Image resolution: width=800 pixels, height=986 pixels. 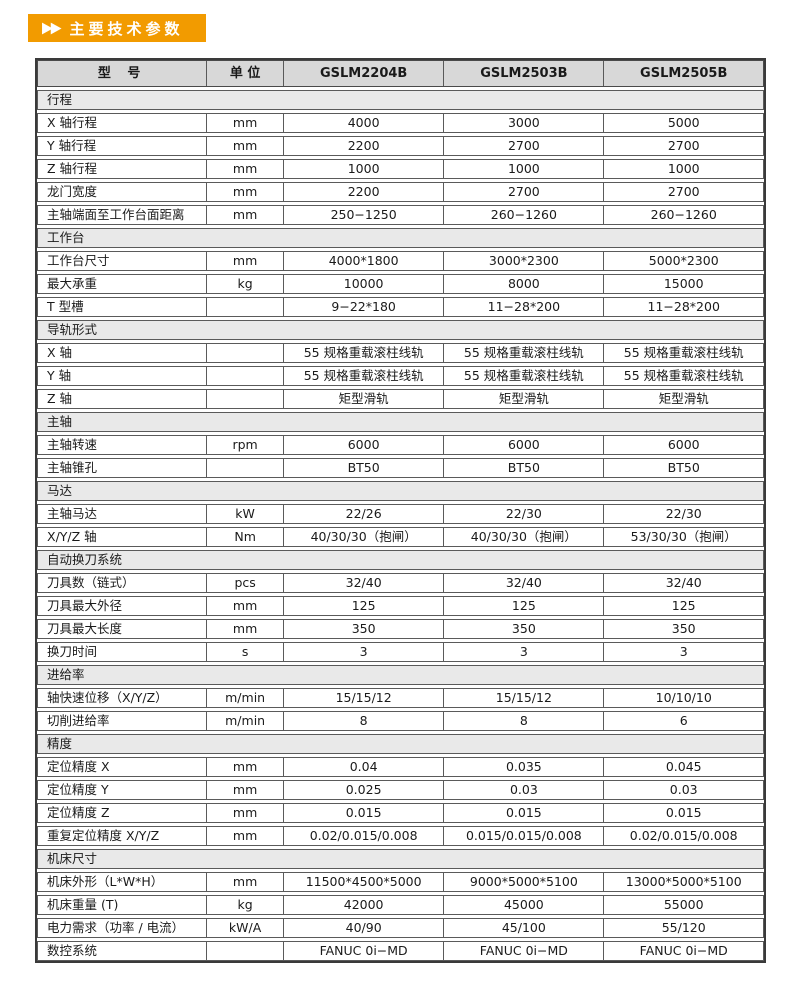 I want to click on section-row: 自动换刀系统, so click(x=400, y=560).